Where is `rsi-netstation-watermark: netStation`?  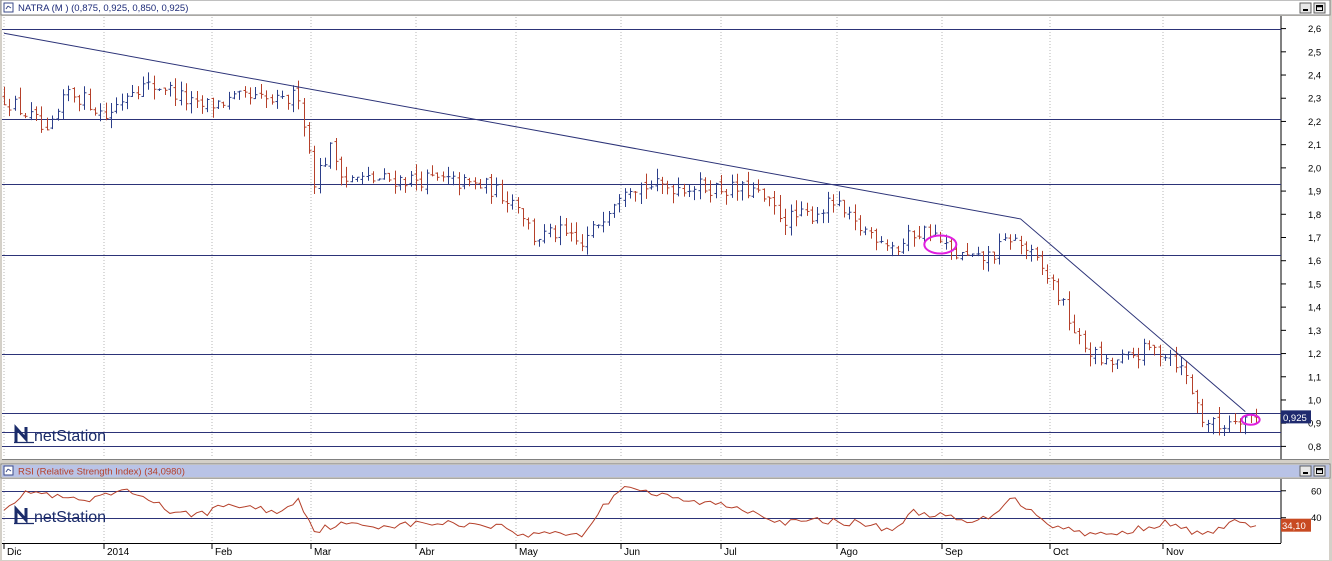
rsi-netstation-watermark: netStation is located at coordinates (60, 515).